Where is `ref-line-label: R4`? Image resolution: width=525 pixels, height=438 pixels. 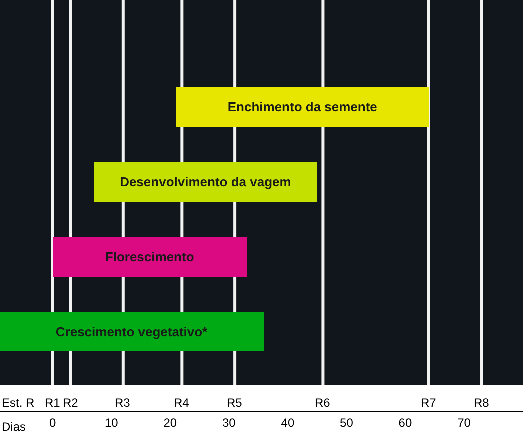
ref-line-label: R4 is located at coordinates (182, 403).